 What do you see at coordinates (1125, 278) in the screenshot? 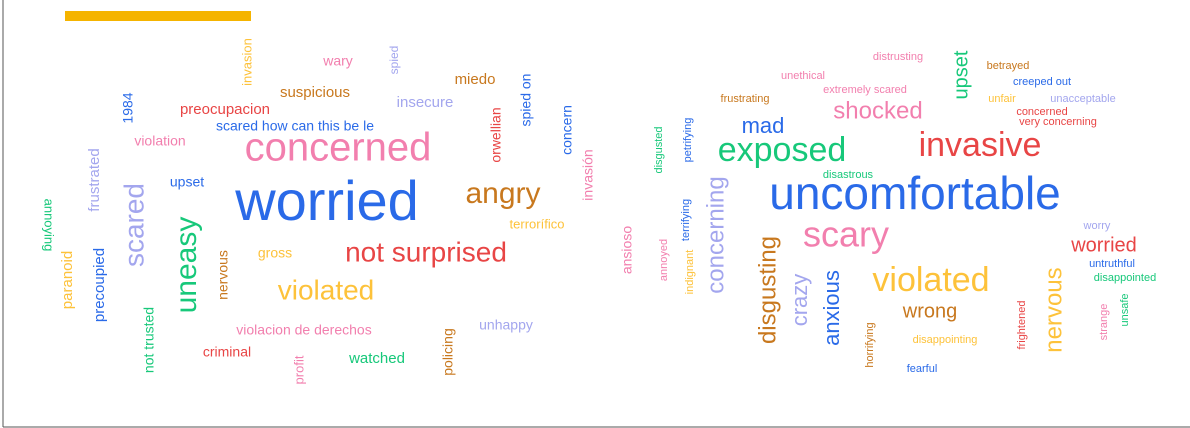
I see `word: disappointed` at bounding box center [1125, 278].